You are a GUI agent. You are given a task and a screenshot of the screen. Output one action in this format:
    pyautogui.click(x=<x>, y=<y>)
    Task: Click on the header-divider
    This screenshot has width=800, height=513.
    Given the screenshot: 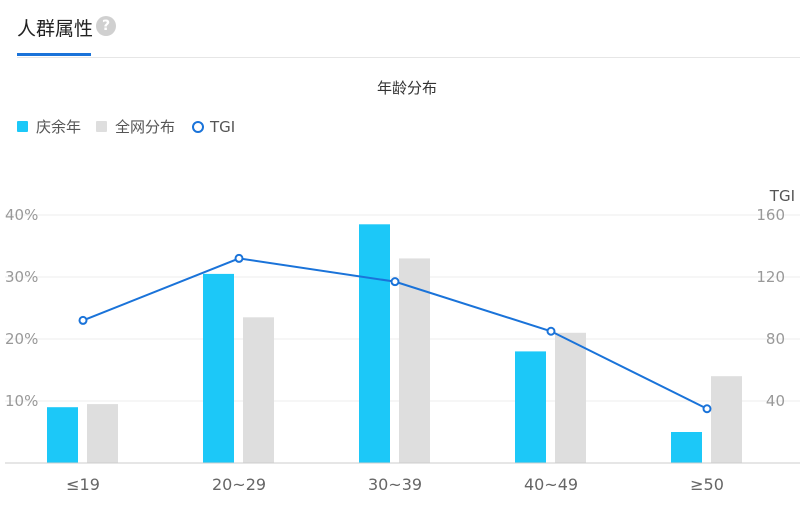 What is the action you would take?
    pyautogui.click(x=408, y=57)
    